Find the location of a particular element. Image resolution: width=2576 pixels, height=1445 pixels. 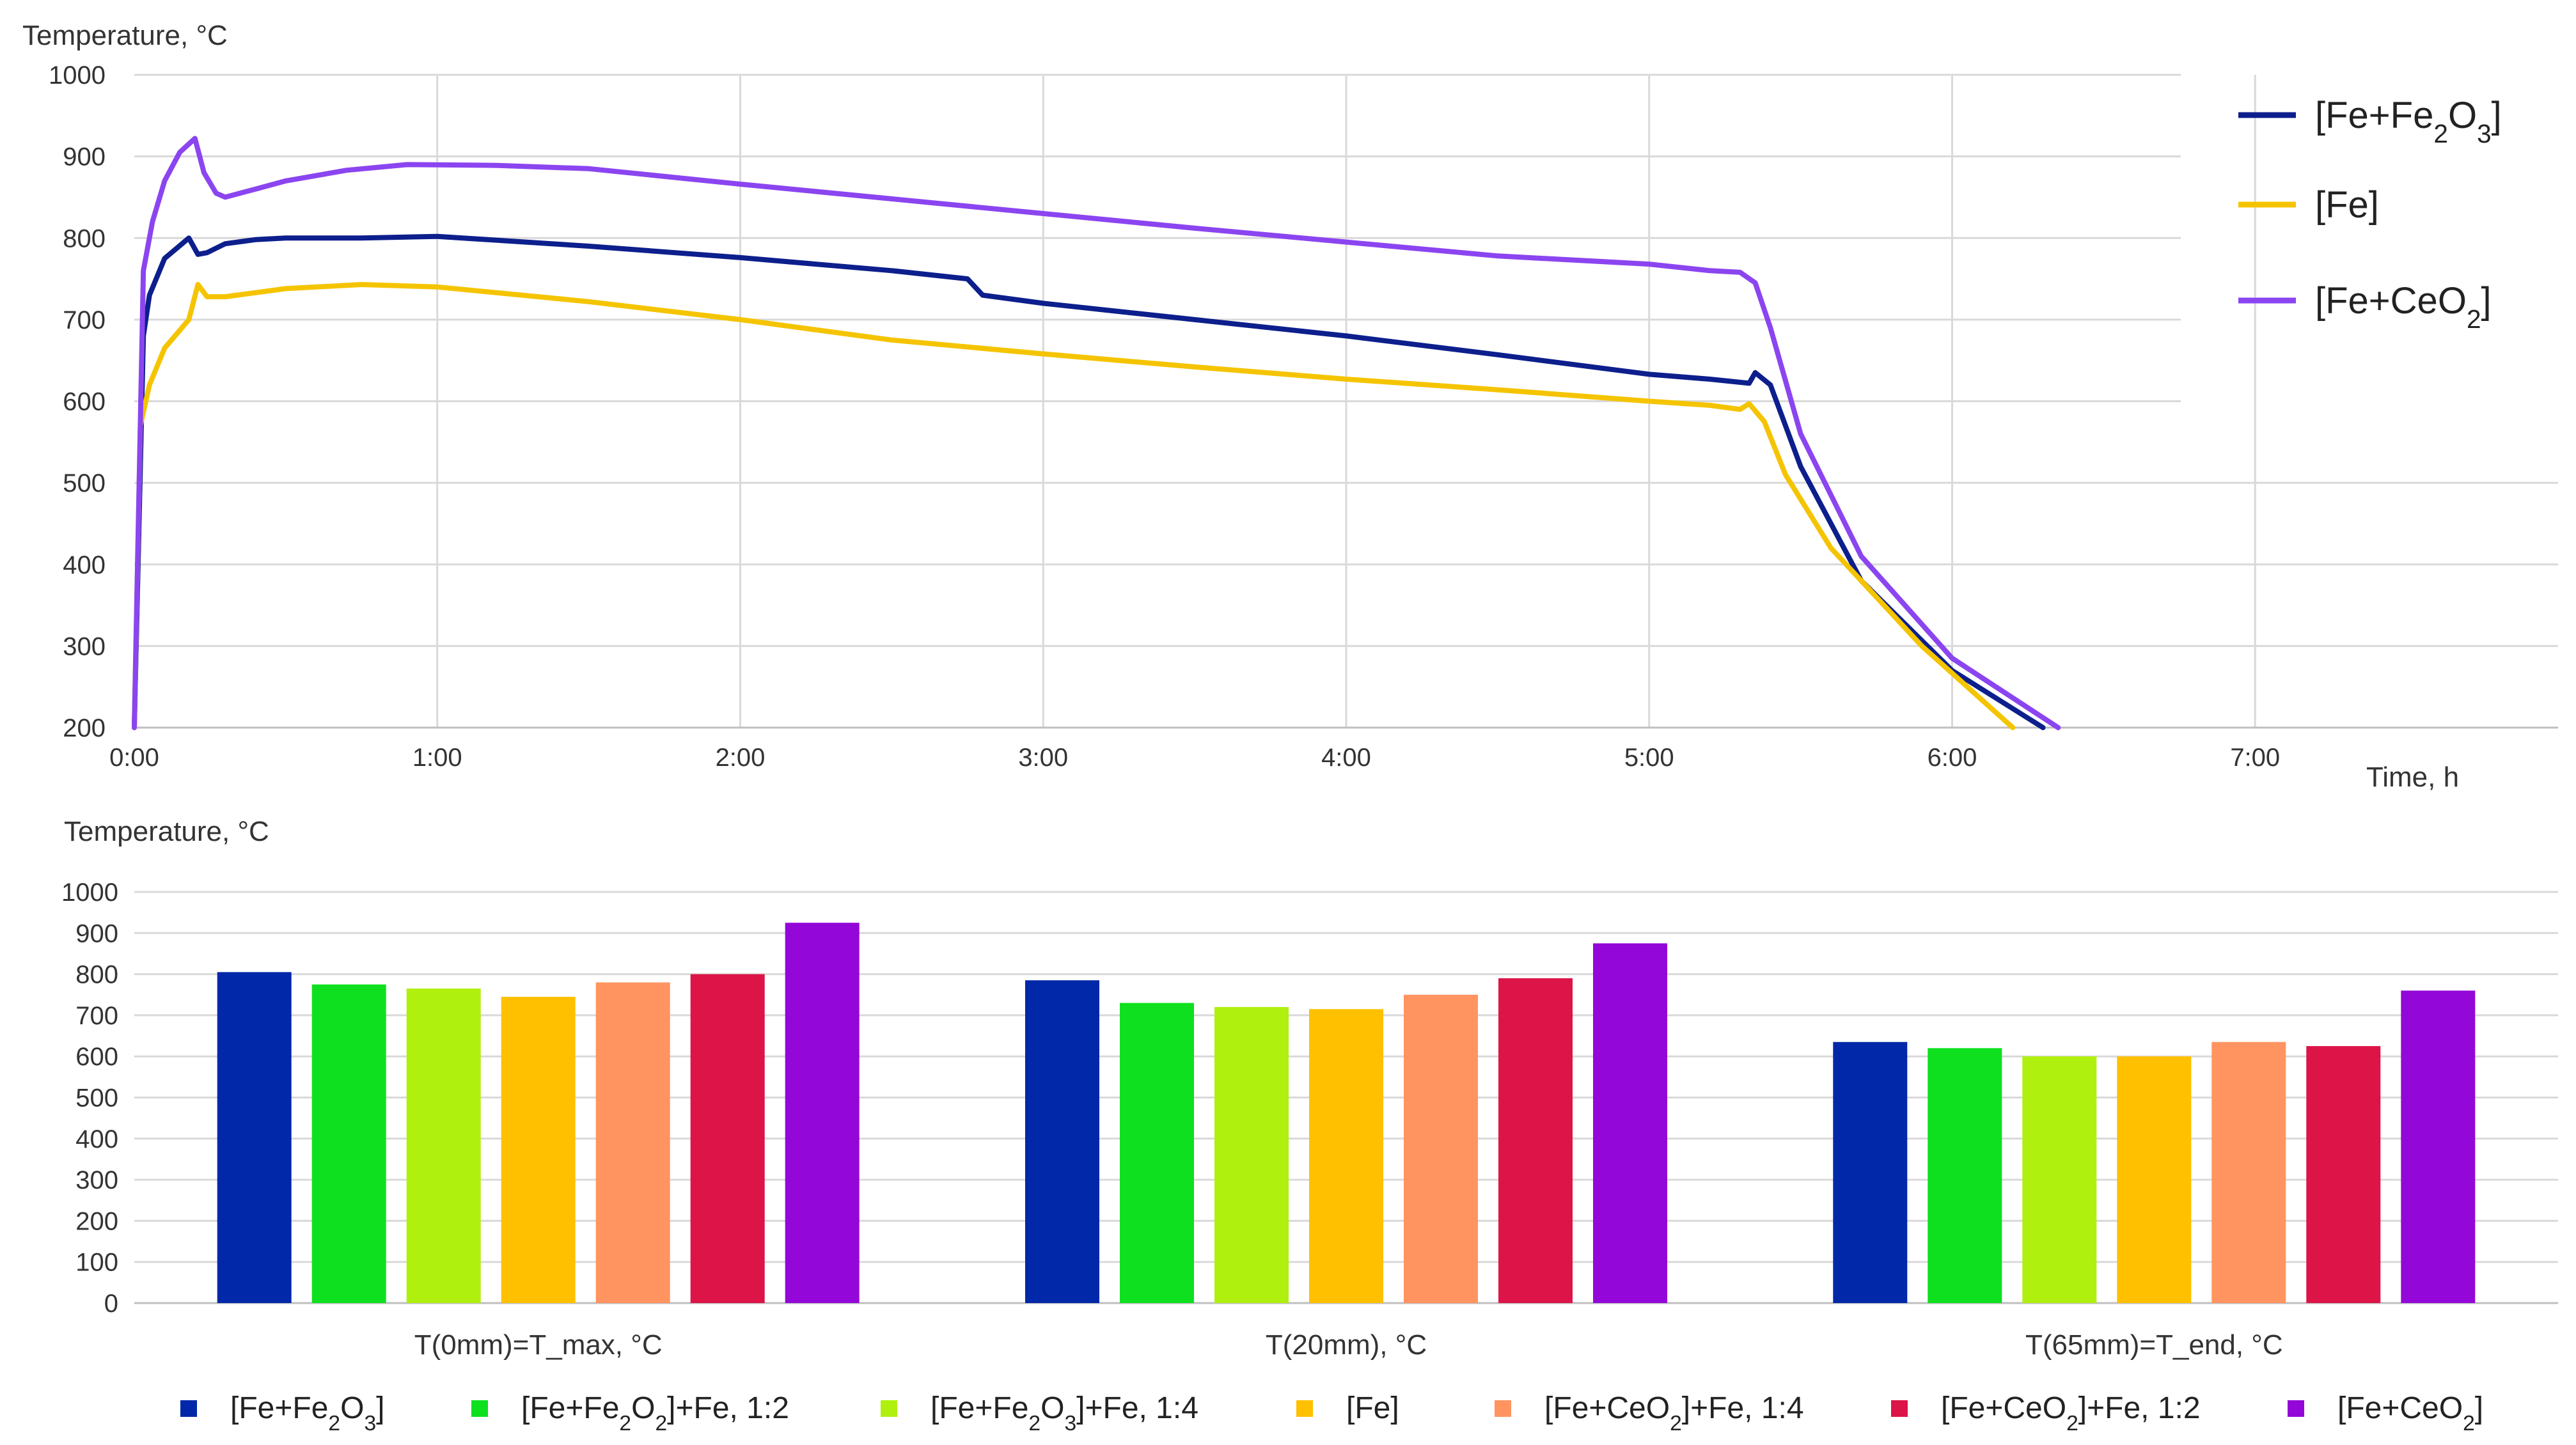

line-chart-y-tick-label: 900 is located at coordinates (84, 157).